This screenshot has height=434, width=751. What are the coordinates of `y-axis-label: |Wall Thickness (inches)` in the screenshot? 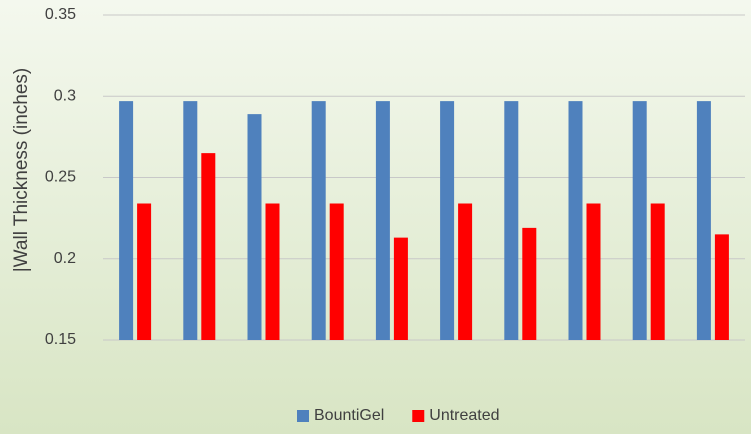 It's located at (21, 170).